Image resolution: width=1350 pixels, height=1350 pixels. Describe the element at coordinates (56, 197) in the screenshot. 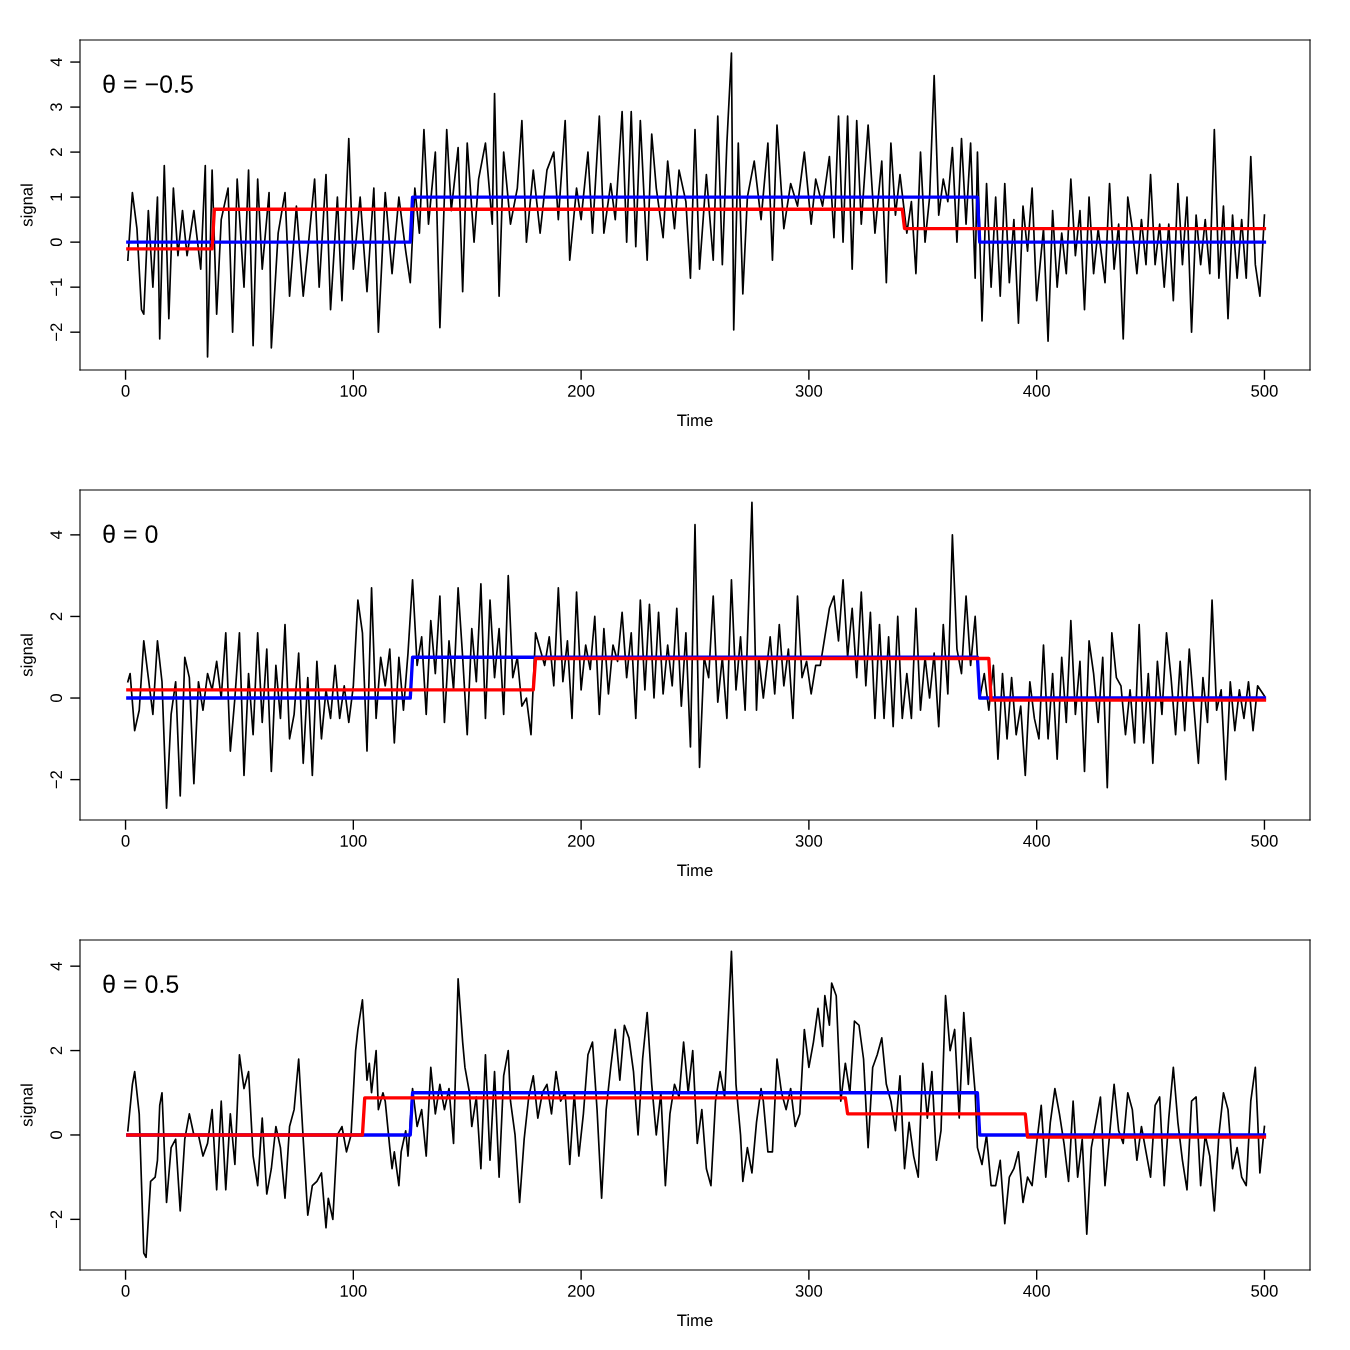

I see `y-tick-label: 1` at that location.